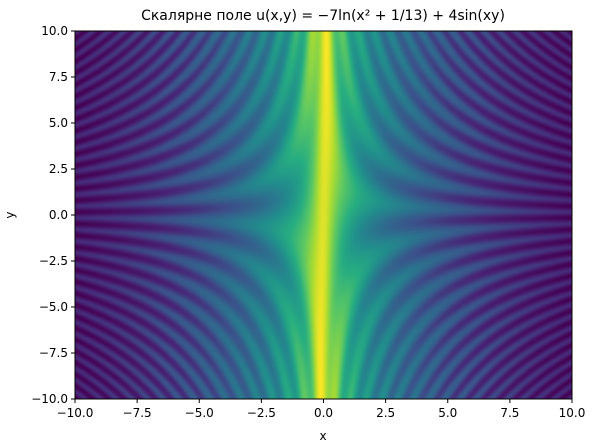  Describe the element at coordinates (261, 413) in the screenshot. I see `x-tick-label: −2.5` at that location.